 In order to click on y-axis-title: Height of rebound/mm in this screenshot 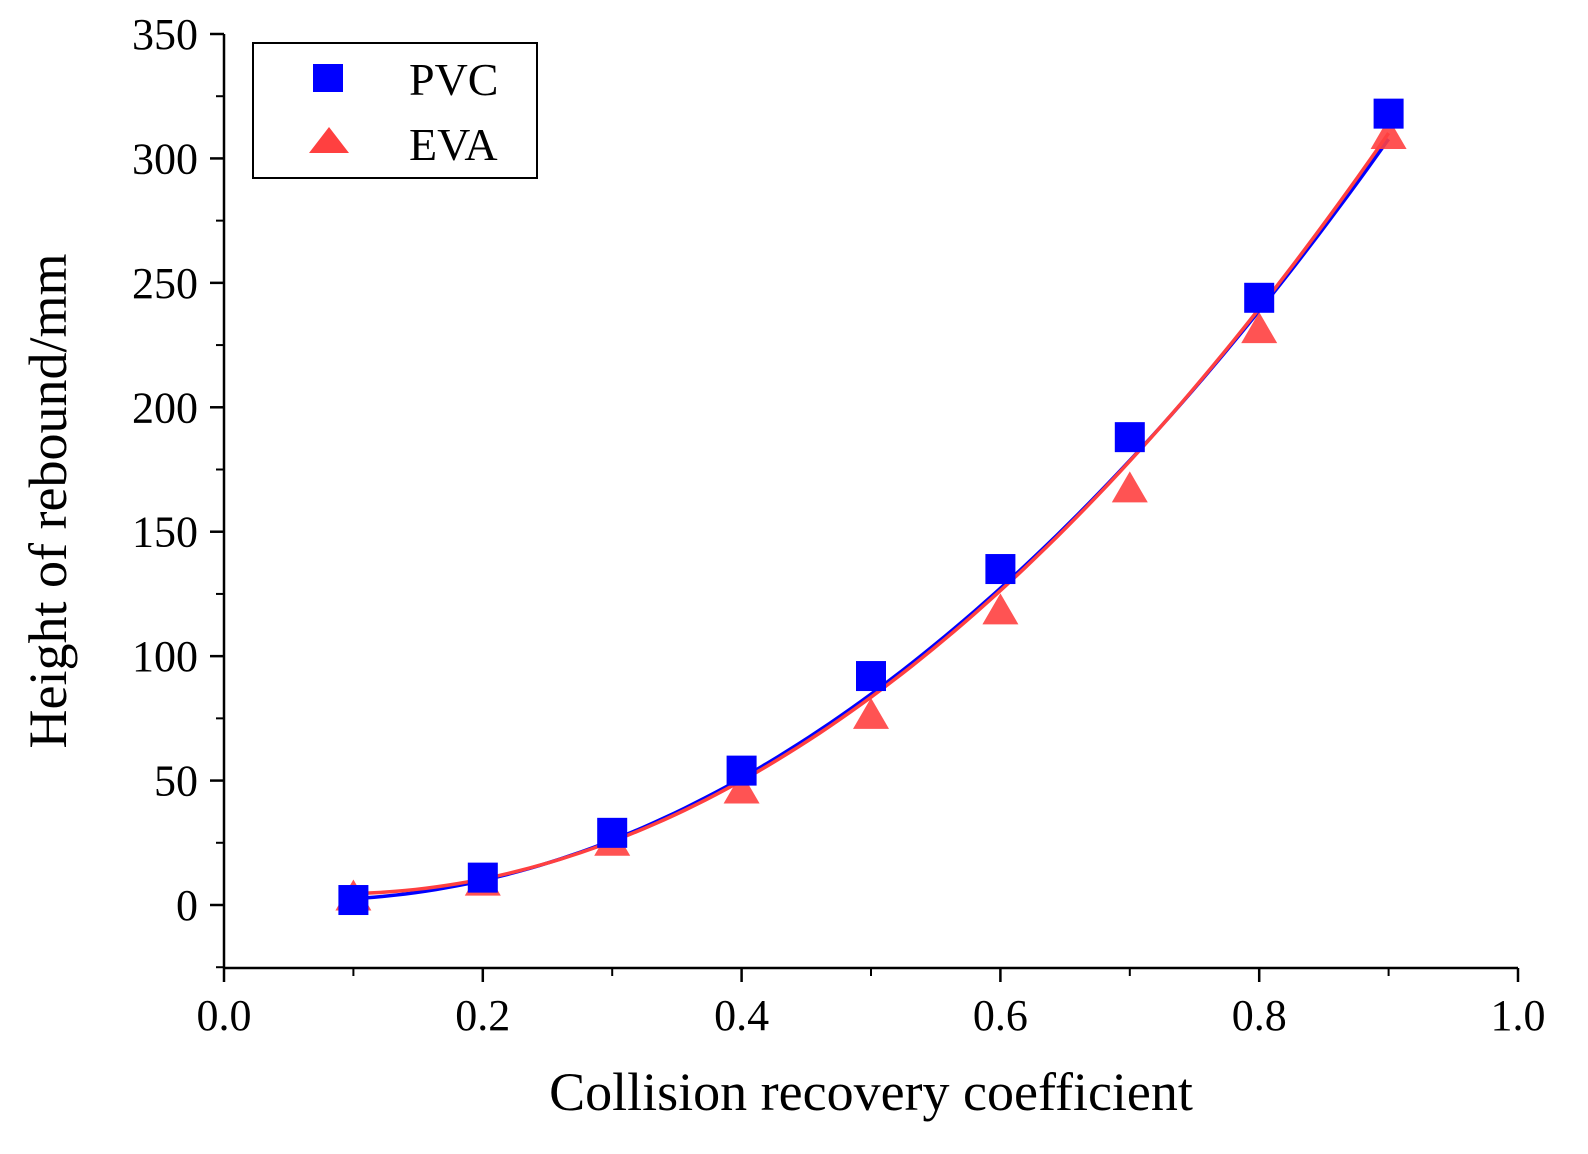, I will do `click(48, 501)`.